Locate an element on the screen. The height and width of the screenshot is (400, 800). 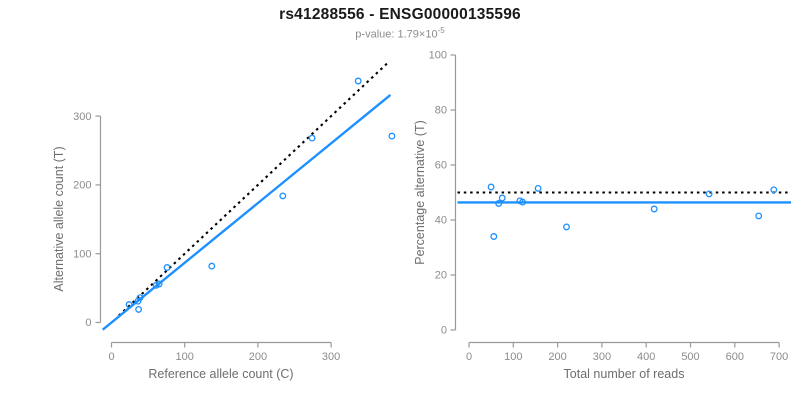
y-tick-label: 40 is located at coordinates (441, 221).